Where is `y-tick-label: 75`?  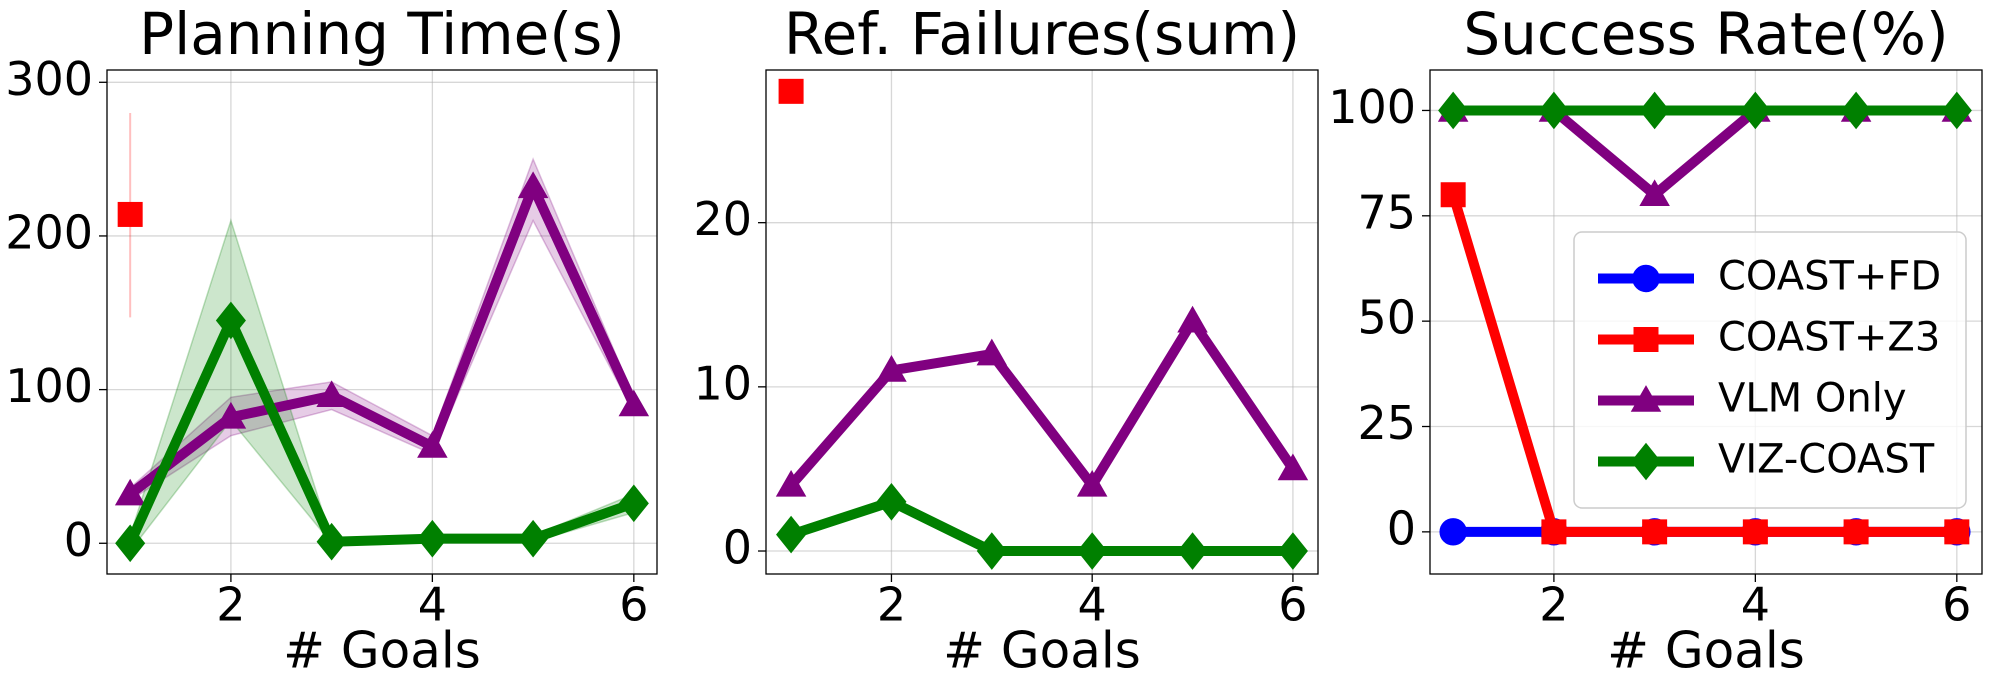
y-tick-label: 75 is located at coordinates (1386, 212).